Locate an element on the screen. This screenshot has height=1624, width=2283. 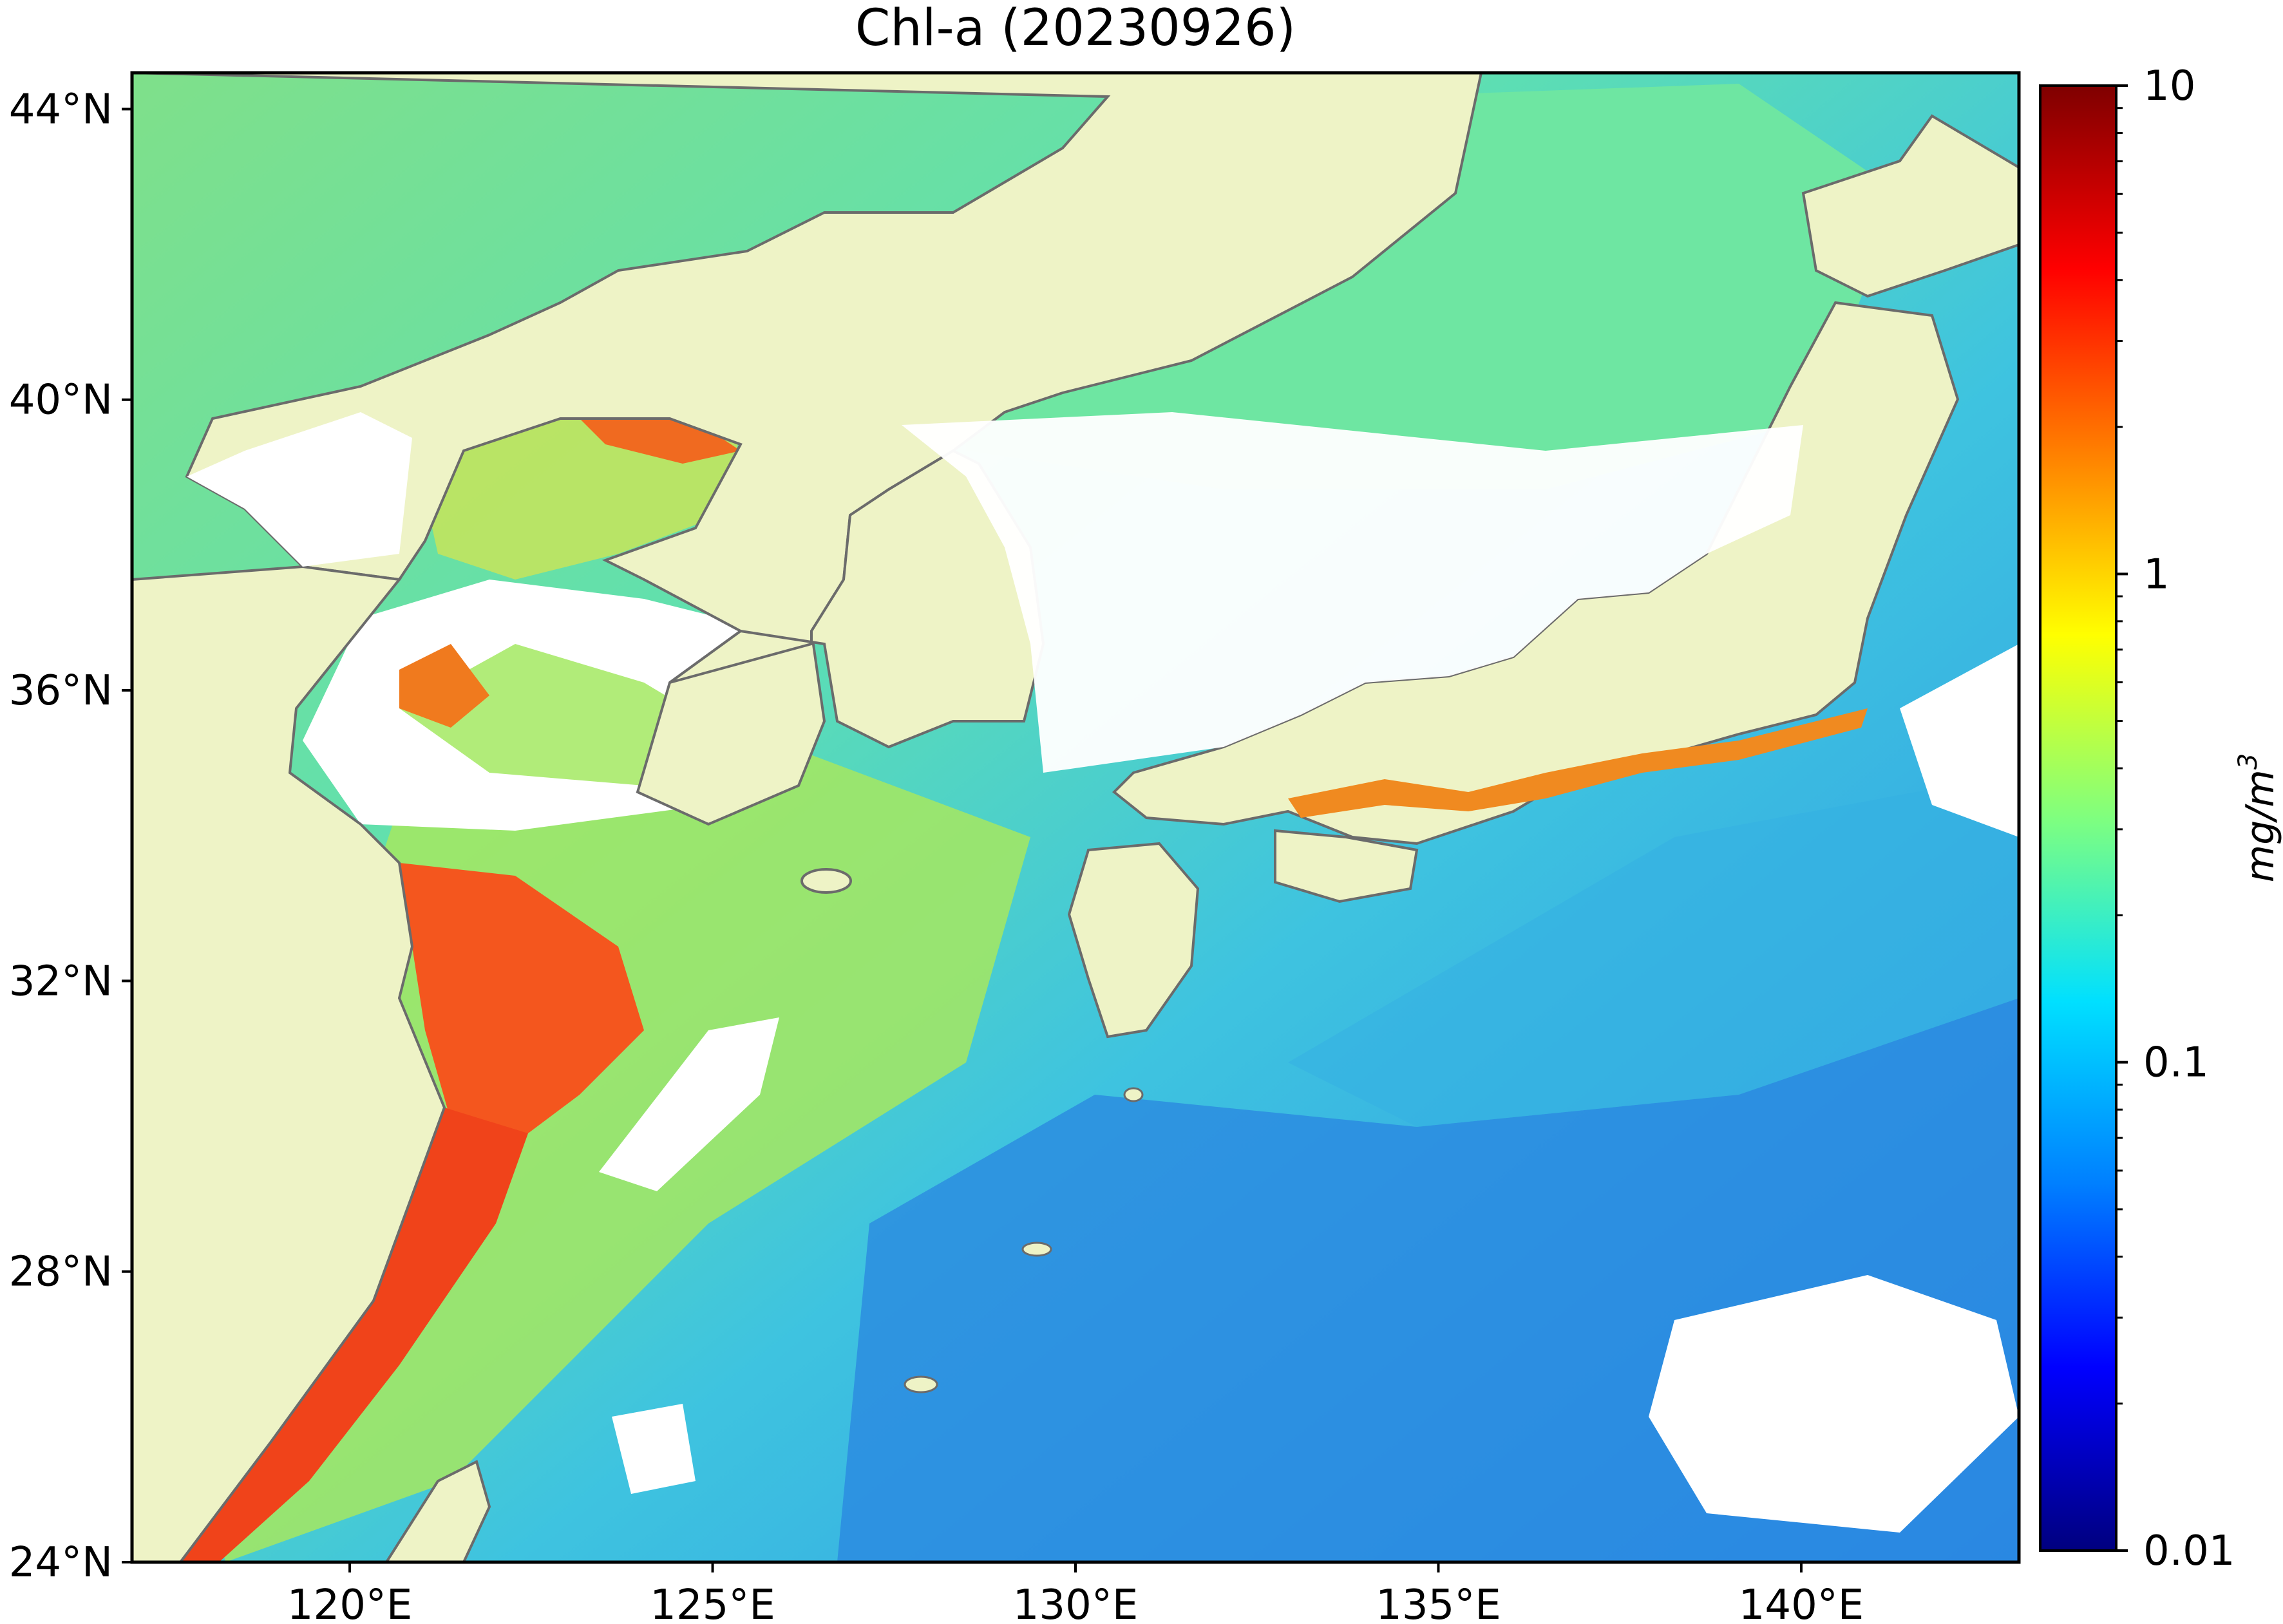
latitude-axis: 44°N 40°N 36°N 32°N 28°N 24°N is located at coordinates (70, 837).